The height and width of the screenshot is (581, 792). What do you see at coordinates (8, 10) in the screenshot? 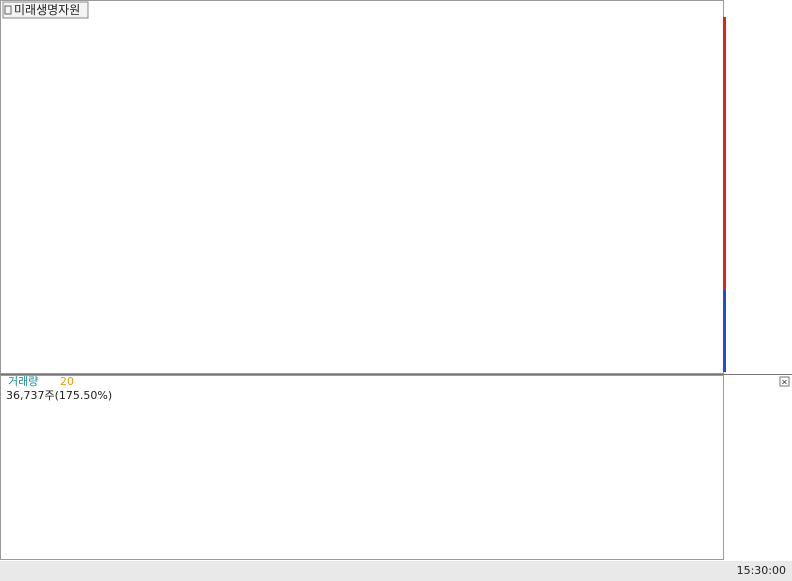
I see `title-icon` at bounding box center [8, 10].